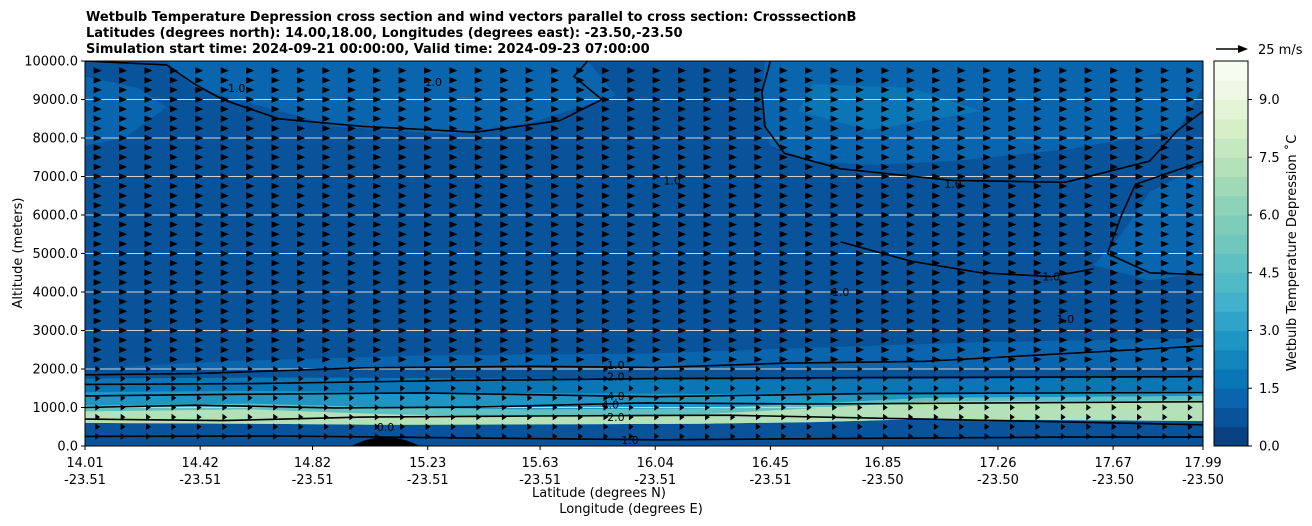 The height and width of the screenshot is (526, 1312). I want to click on x-axis-label-latitude: Latitude (degrees N), so click(599, 493).